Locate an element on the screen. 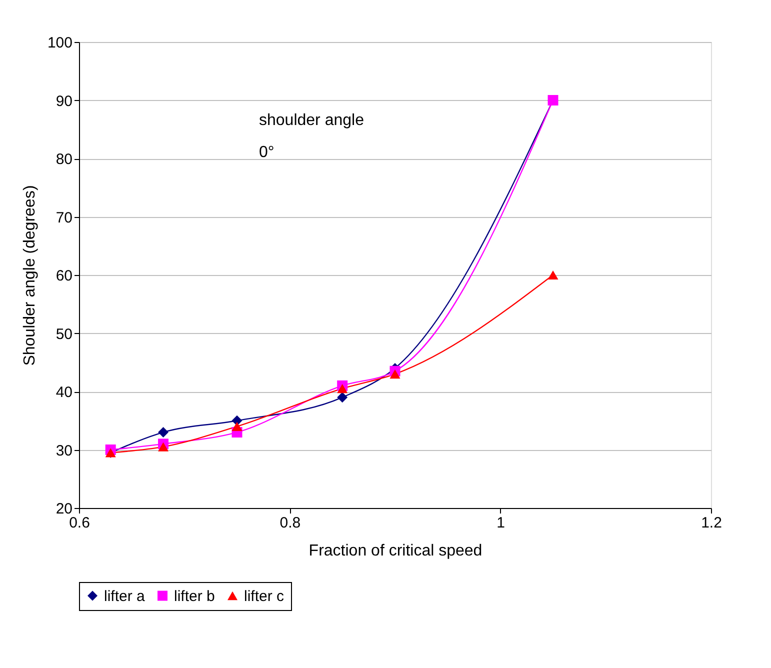  y-axis-title: Shoulder angle (degrees) is located at coordinates (29, 275).